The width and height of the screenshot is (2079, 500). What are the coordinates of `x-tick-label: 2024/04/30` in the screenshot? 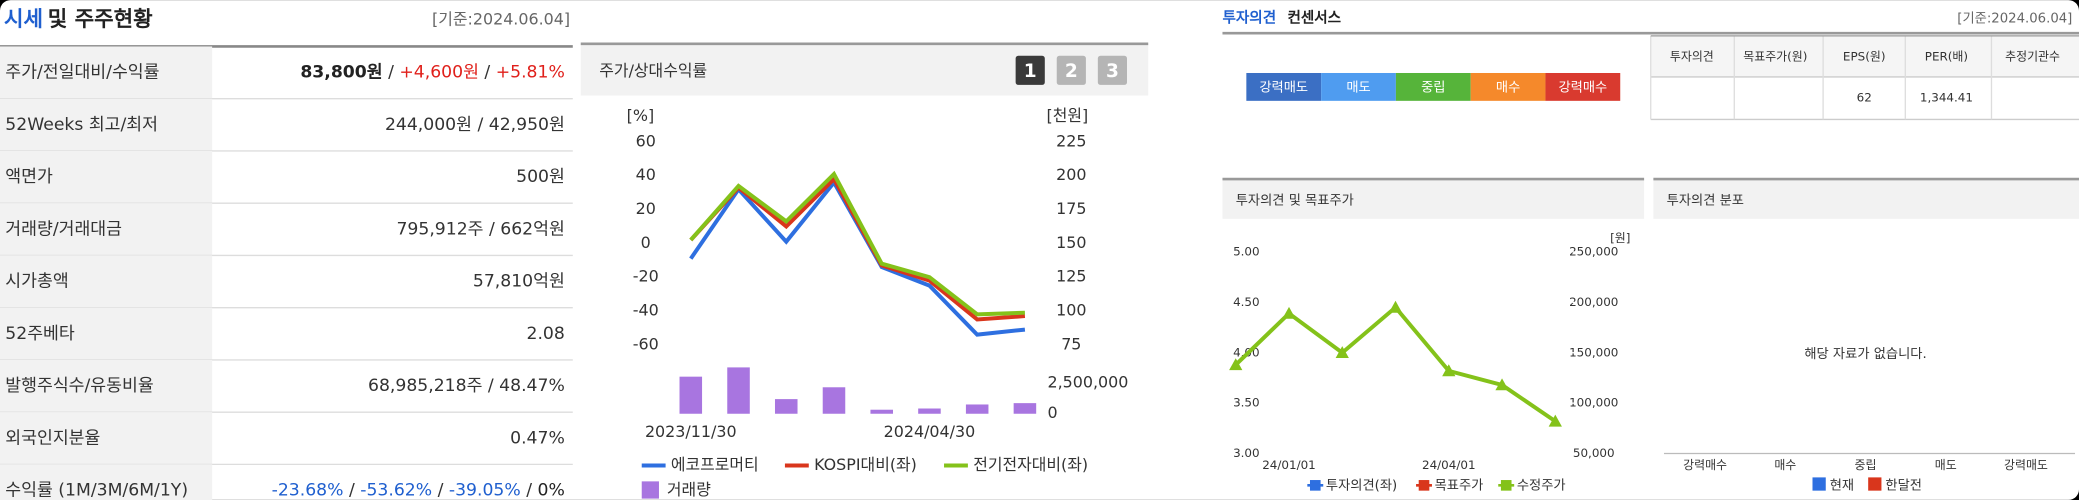 It's located at (930, 431).